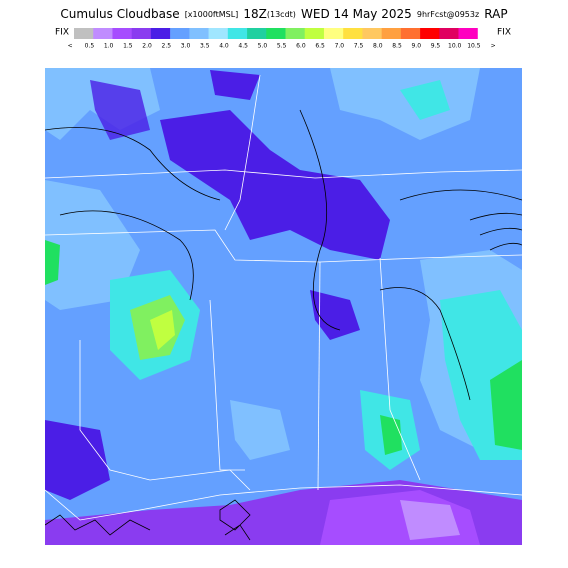  Describe the element at coordinates (378, 46) in the screenshot. I see `colorbar-label: 8.0` at that location.